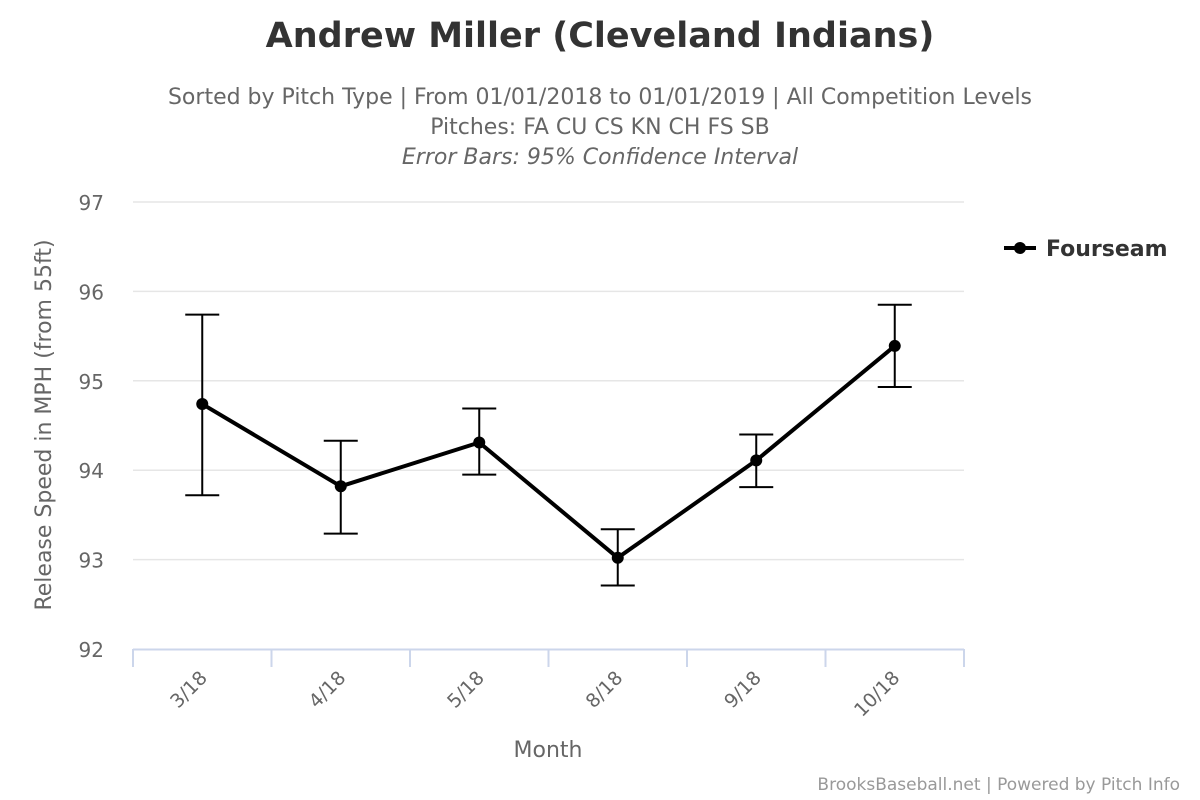  I want to click on x-tick-label-4/18: 4/18, so click(328, 690).